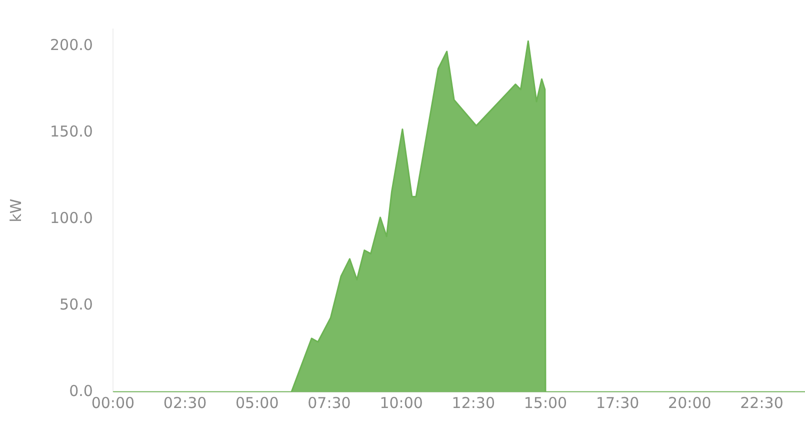  I want to click on x-tick-label: 22:30, so click(762, 403).